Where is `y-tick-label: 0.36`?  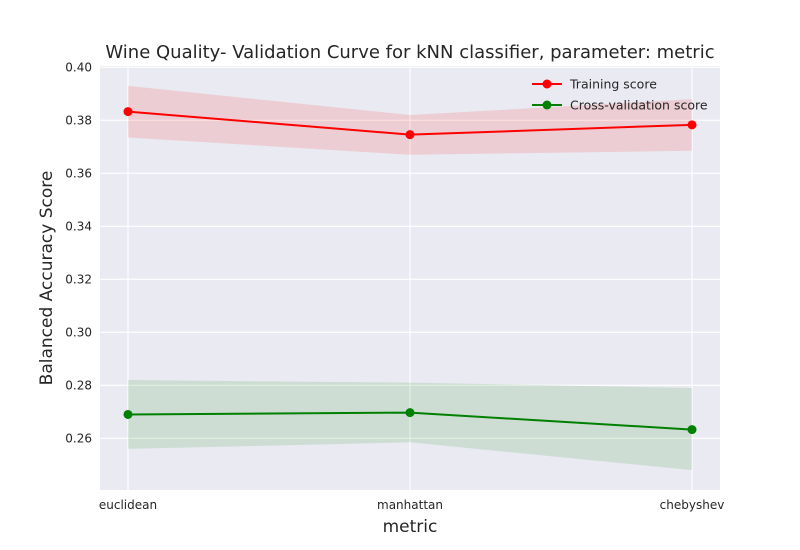 y-tick-label: 0.36 is located at coordinates (78, 173).